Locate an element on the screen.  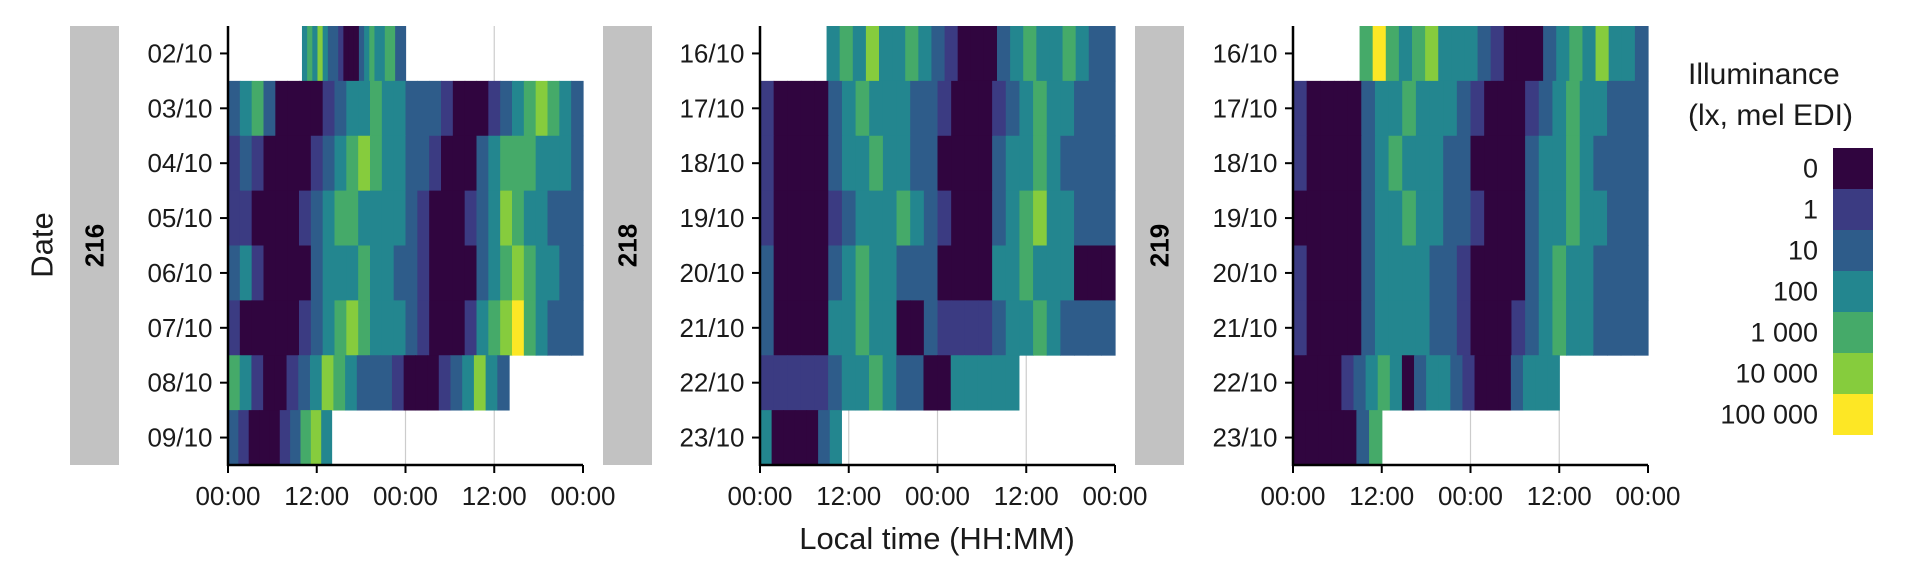
date-label: 06/10 is located at coordinates (179, 273).